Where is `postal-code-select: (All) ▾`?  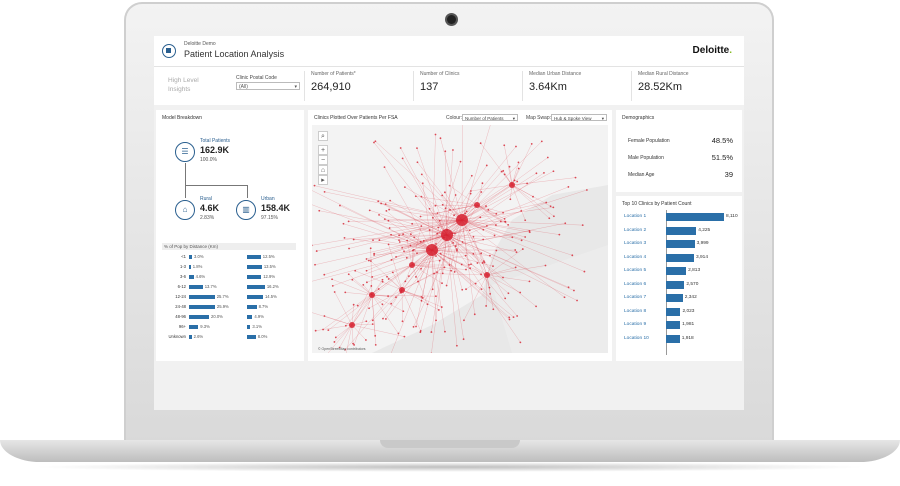
postal-code-select: (All) ▾ is located at coordinates (268, 86).